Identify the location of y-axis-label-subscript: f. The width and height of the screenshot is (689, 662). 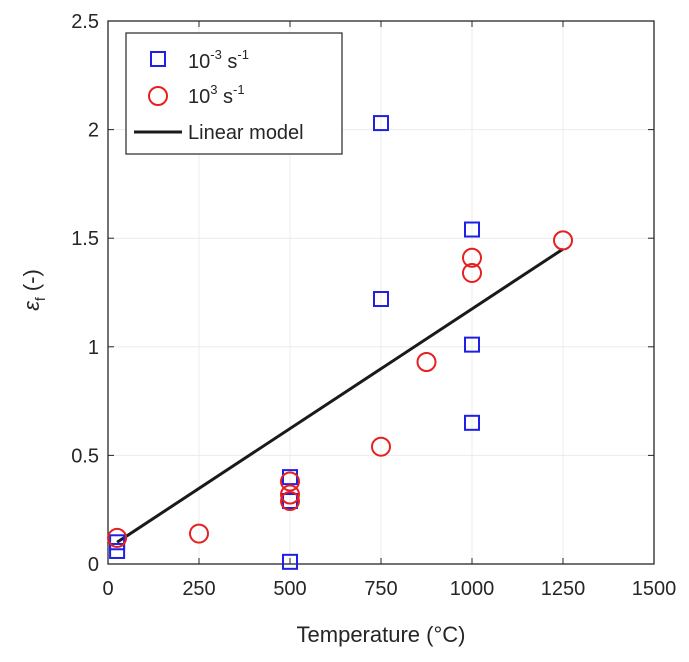
(40, 299).